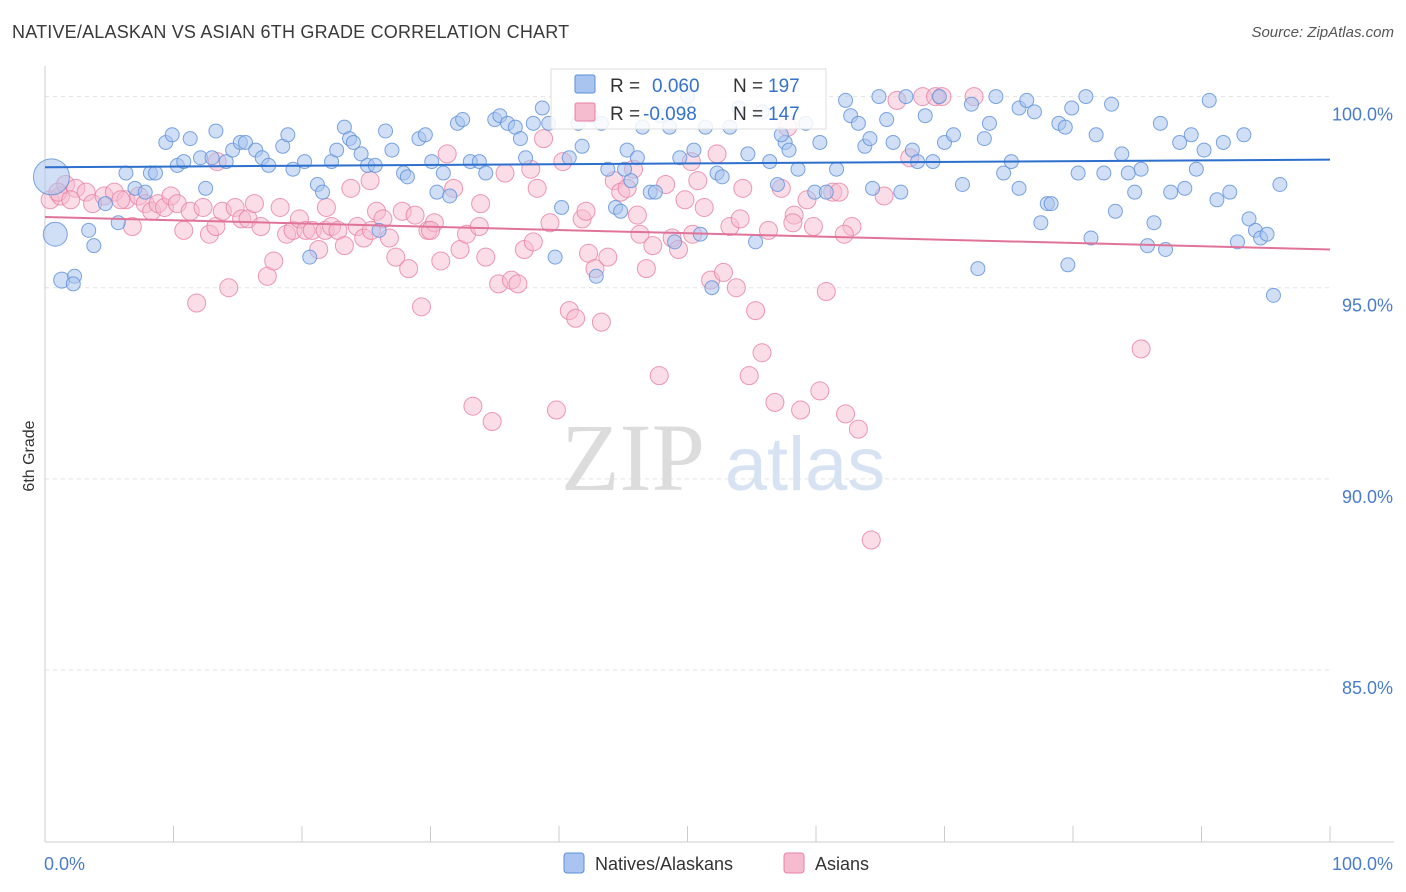  Describe the element at coordinates (1362, 115) in the screenshot. I see `y-tick-label-0: 100.0%` at that location.